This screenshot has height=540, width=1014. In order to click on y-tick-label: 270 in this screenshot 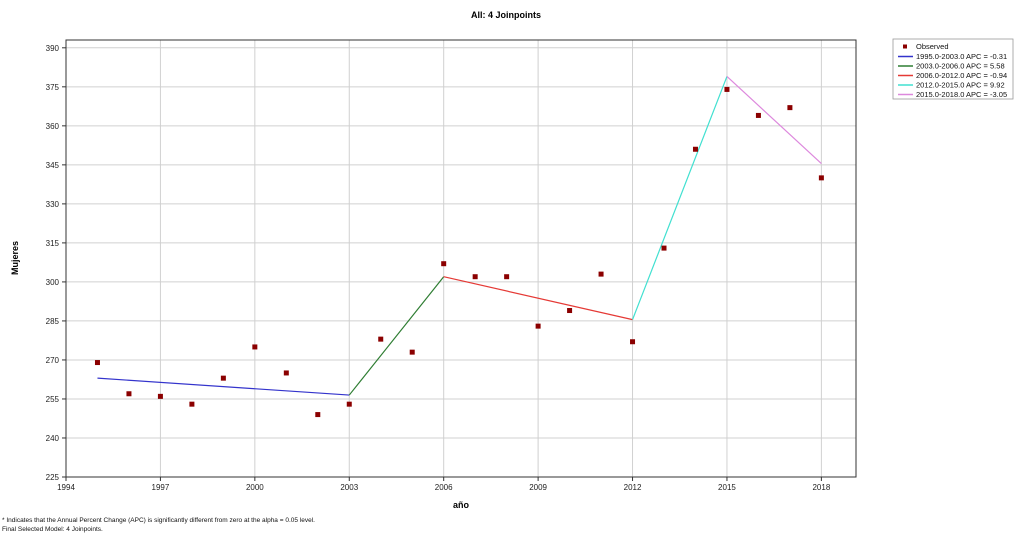, I will do `click(53, 360)`.